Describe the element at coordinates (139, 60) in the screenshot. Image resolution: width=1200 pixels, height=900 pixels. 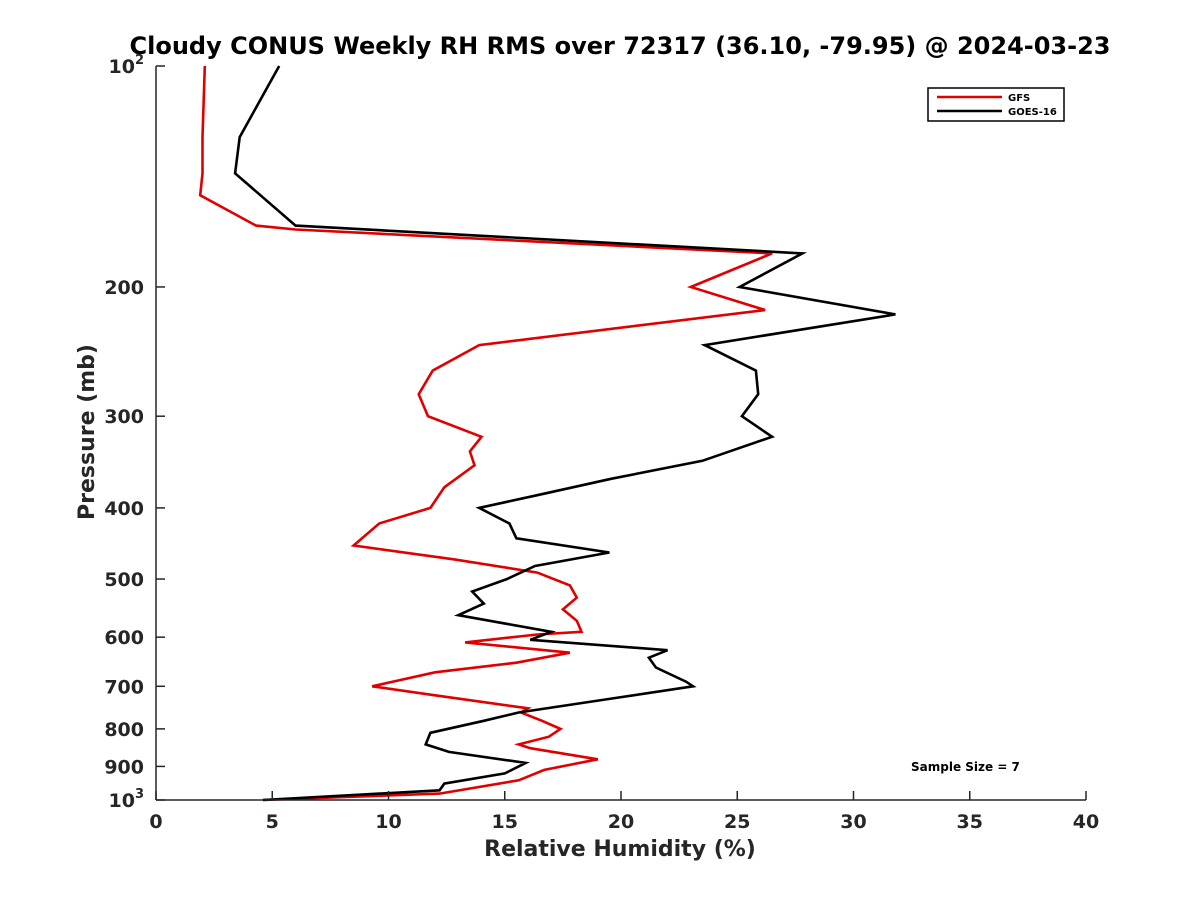
I see `y-tick-exponent: 2` at that location.